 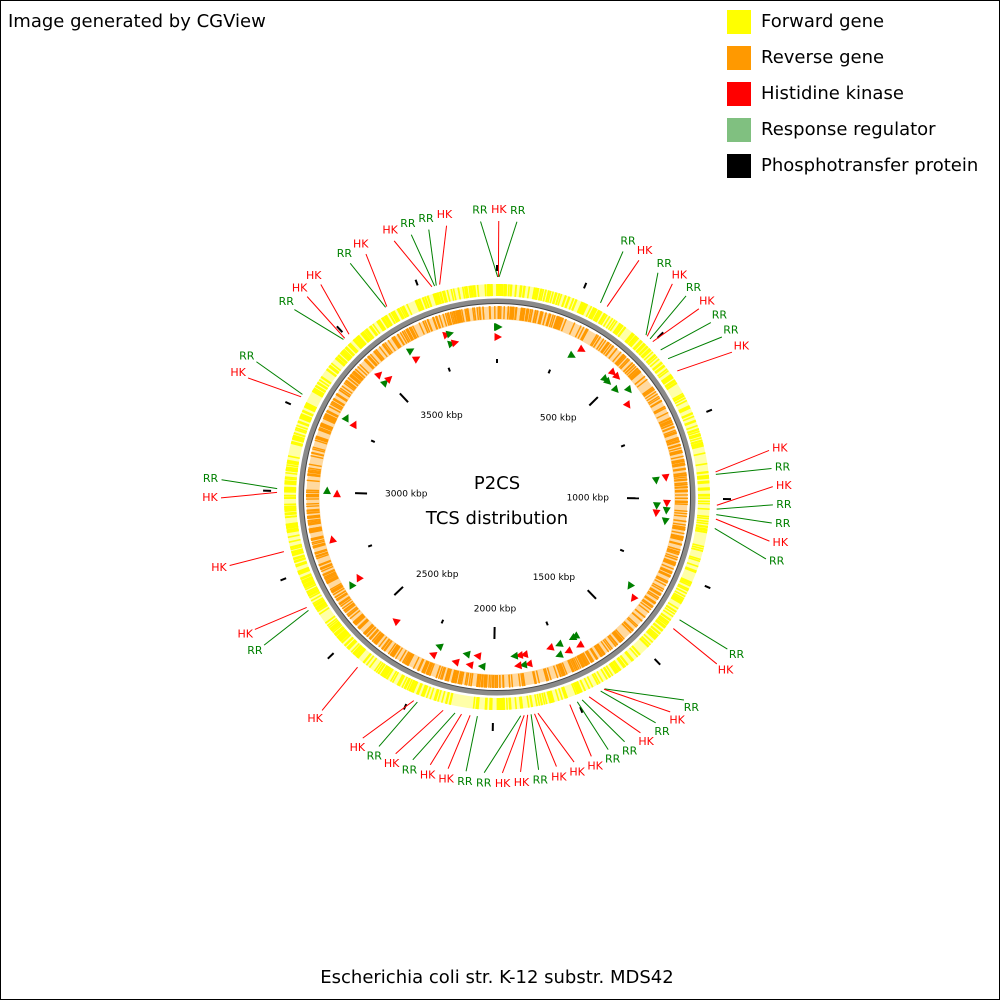 What do you see at coordinates (554, 578) in the screenshot?
I see `tick-label: 1500 kbp` at bounding box center [554, 578].